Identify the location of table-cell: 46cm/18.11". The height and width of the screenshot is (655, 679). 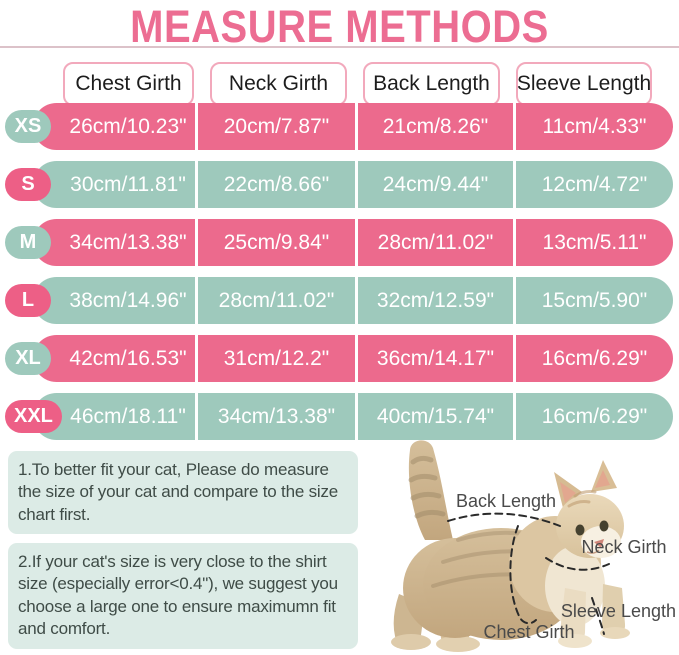
(128, 416).